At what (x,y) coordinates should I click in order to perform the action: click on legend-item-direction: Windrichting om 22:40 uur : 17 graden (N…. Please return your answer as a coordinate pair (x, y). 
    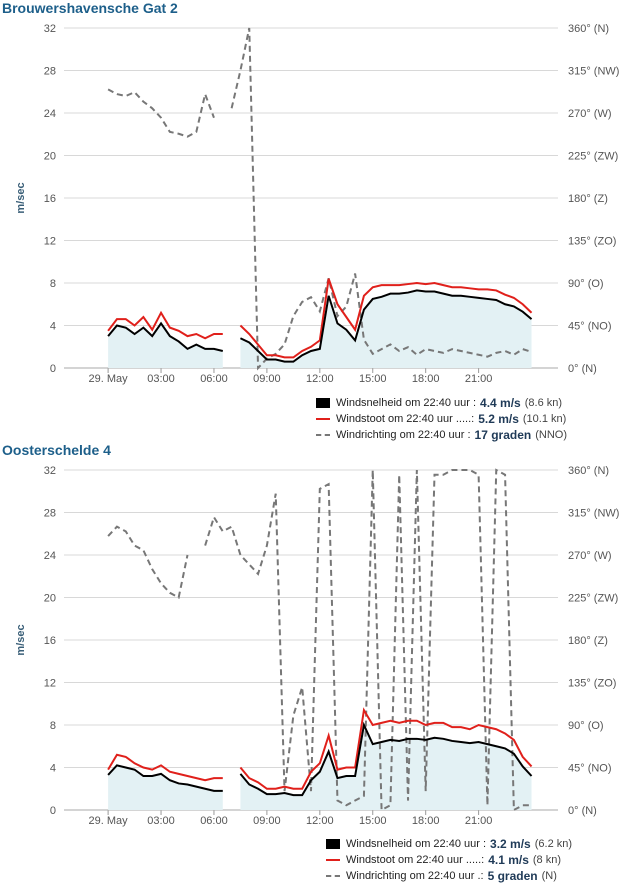
    Looking at the image, I should click on (441, 435).